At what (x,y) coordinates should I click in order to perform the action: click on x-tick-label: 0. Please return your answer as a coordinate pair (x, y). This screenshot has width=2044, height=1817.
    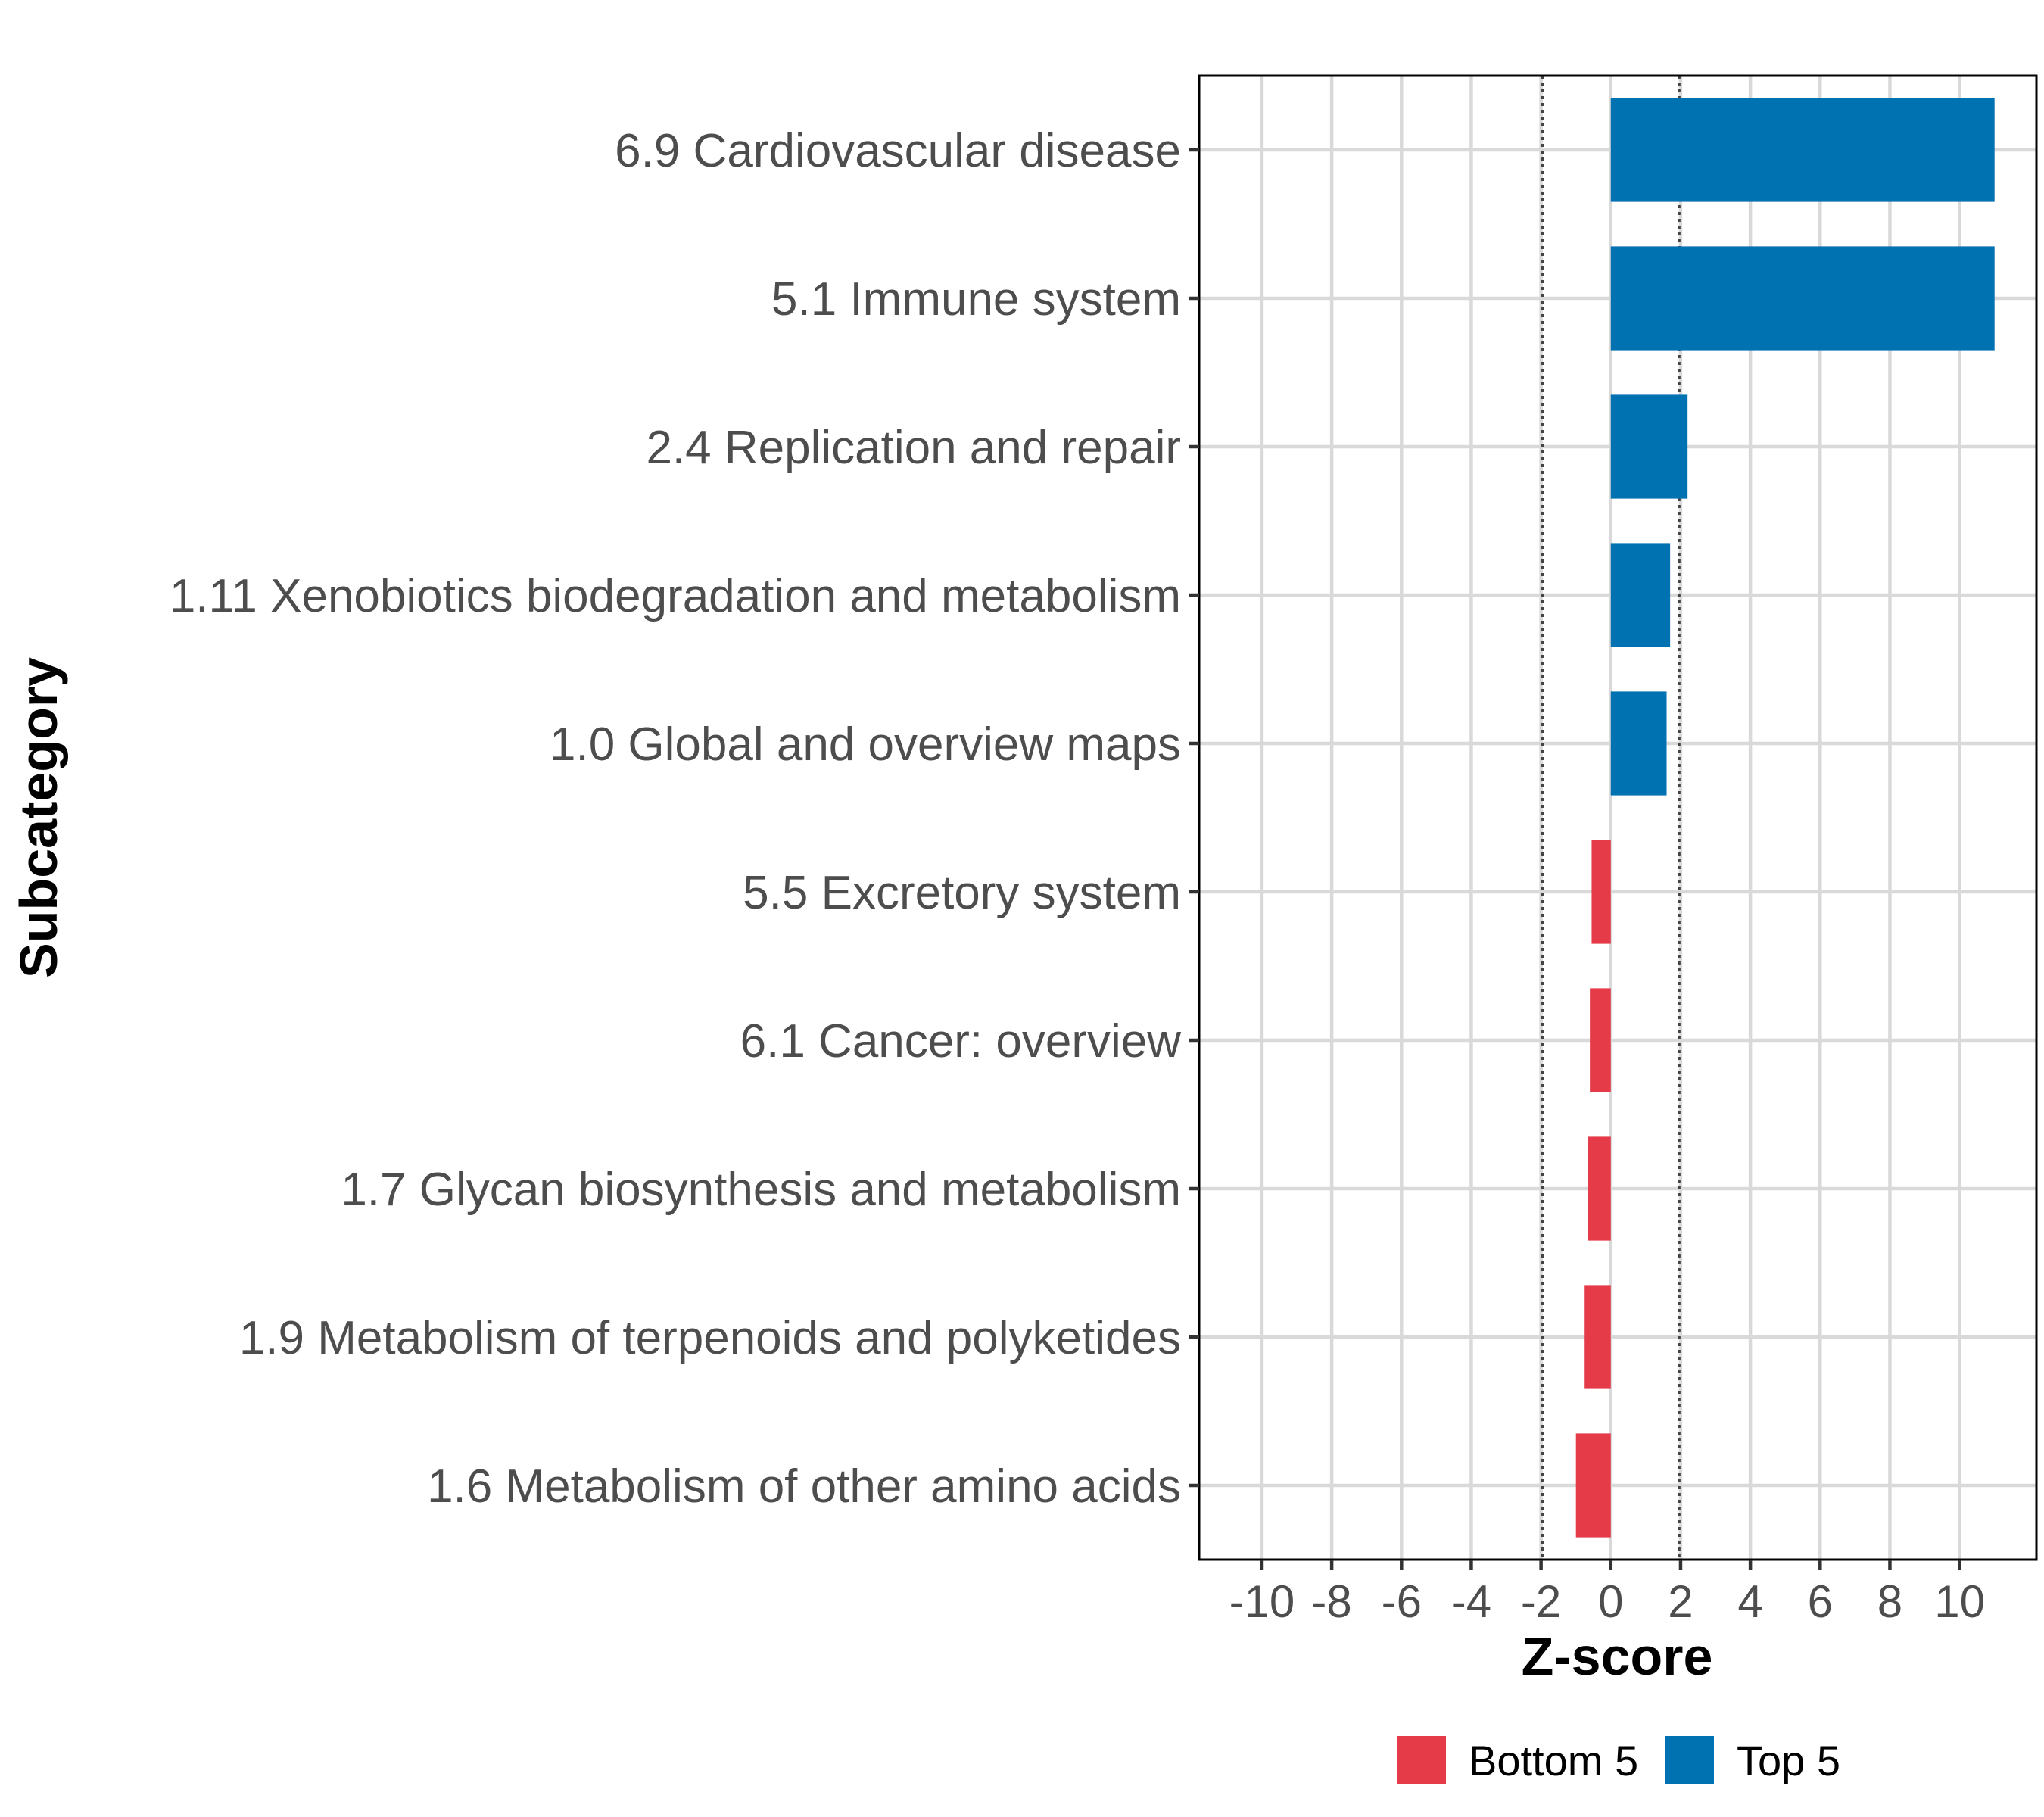
    Looking at the image, I should click on (1610, 1601).